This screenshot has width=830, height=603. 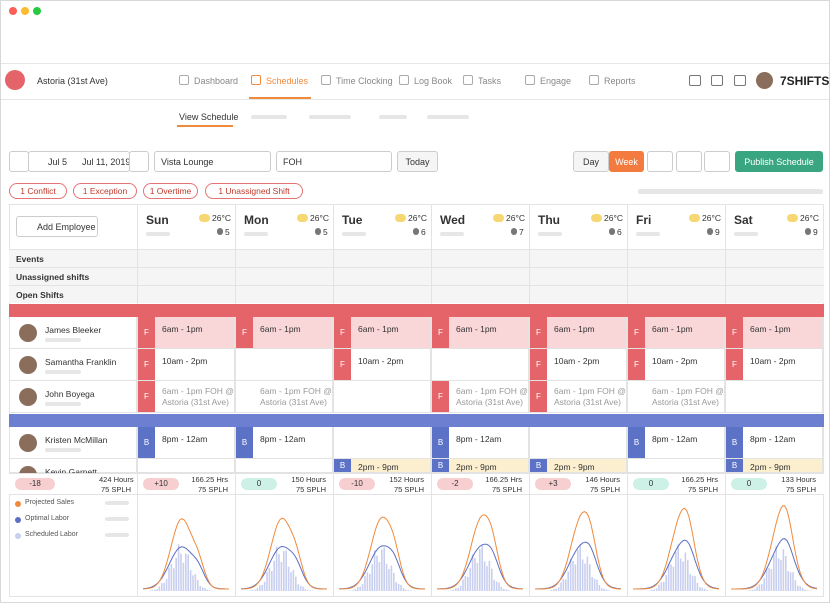 What do you see at coordinates (209, 117) in the screenshot?
I see `sub-tab: View Schedule` at bounding box center [209, 117].